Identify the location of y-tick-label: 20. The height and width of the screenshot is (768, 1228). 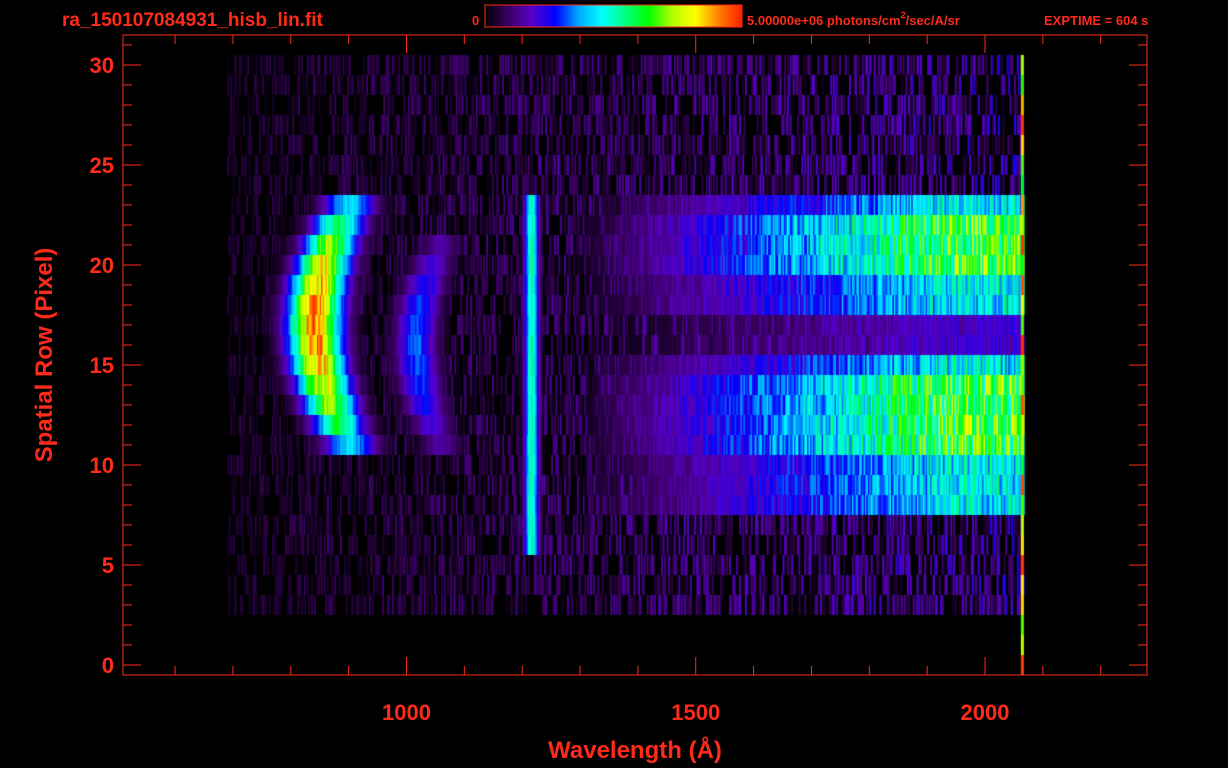
(102, 265).